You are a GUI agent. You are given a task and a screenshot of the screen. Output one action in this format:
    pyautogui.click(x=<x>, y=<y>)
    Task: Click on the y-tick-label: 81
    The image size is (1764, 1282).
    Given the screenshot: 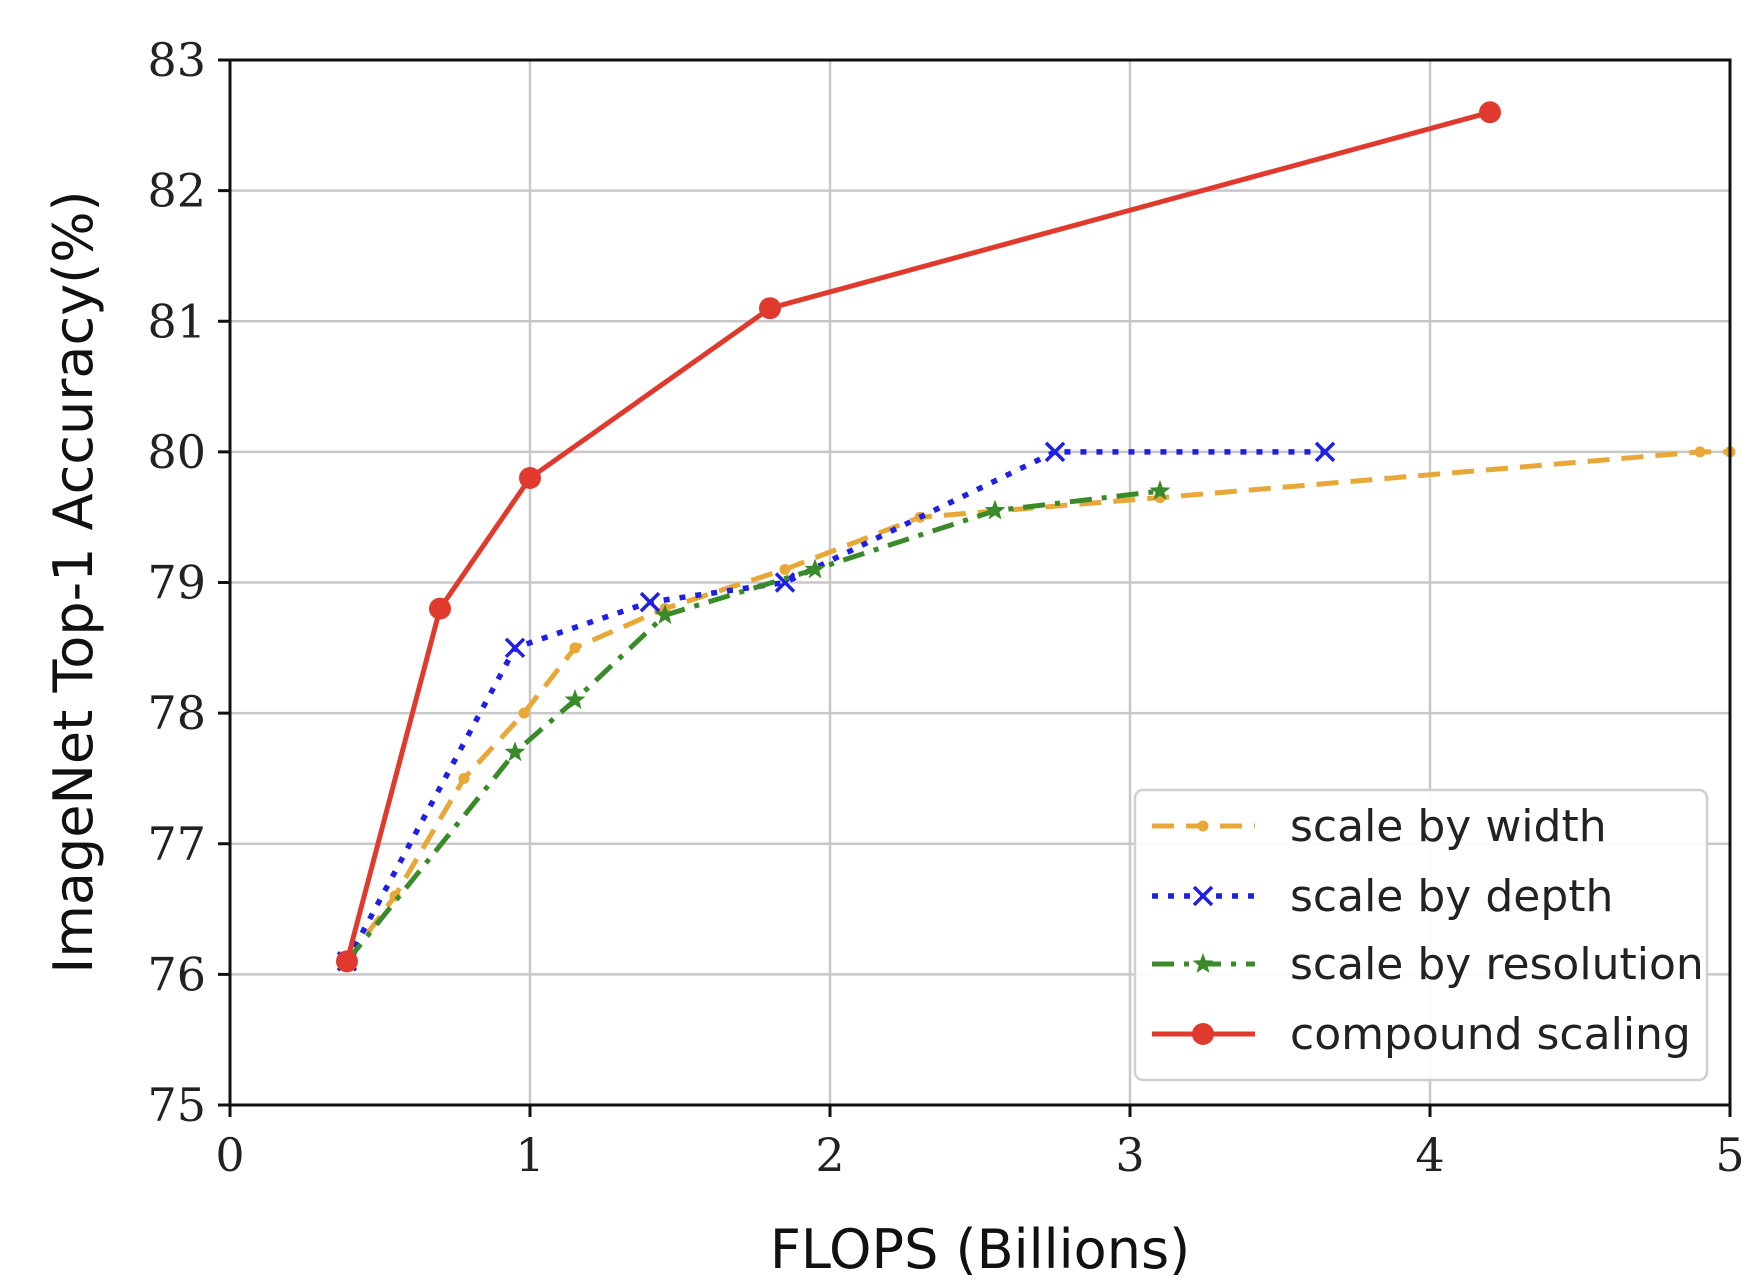 What is the action you would take?
    pyautogui.click(x=176, y=321)
    